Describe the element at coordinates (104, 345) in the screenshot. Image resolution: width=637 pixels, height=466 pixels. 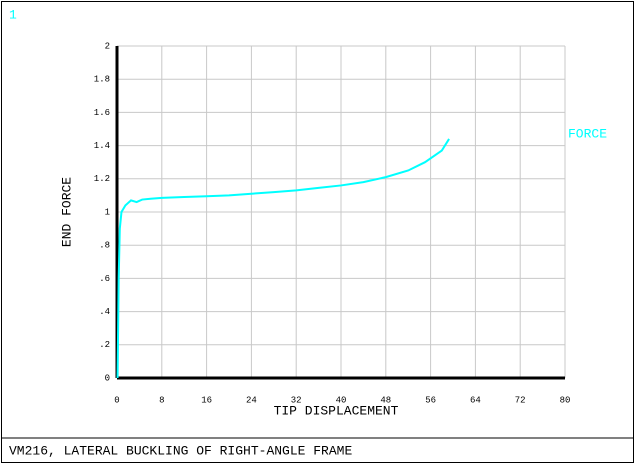
I see `y-tick-label: .2` at that location.